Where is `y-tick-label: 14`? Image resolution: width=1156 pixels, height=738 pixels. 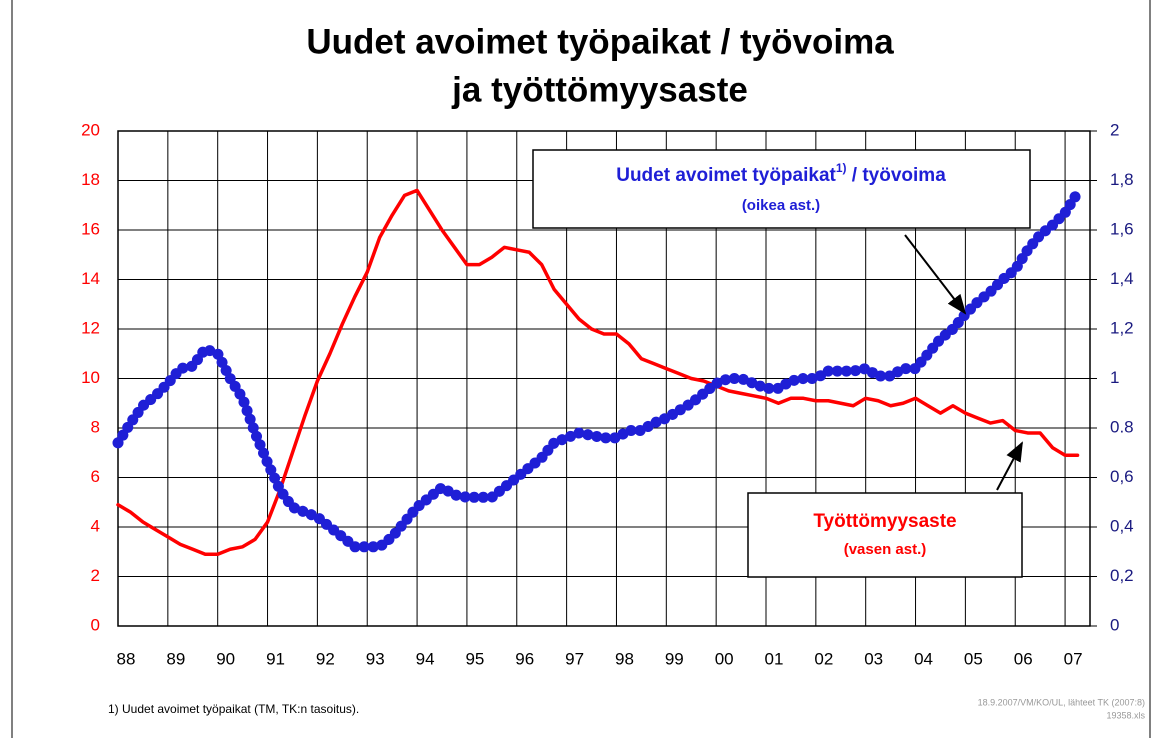
y-tick-label: 14 is located at coordinates (90, 278).